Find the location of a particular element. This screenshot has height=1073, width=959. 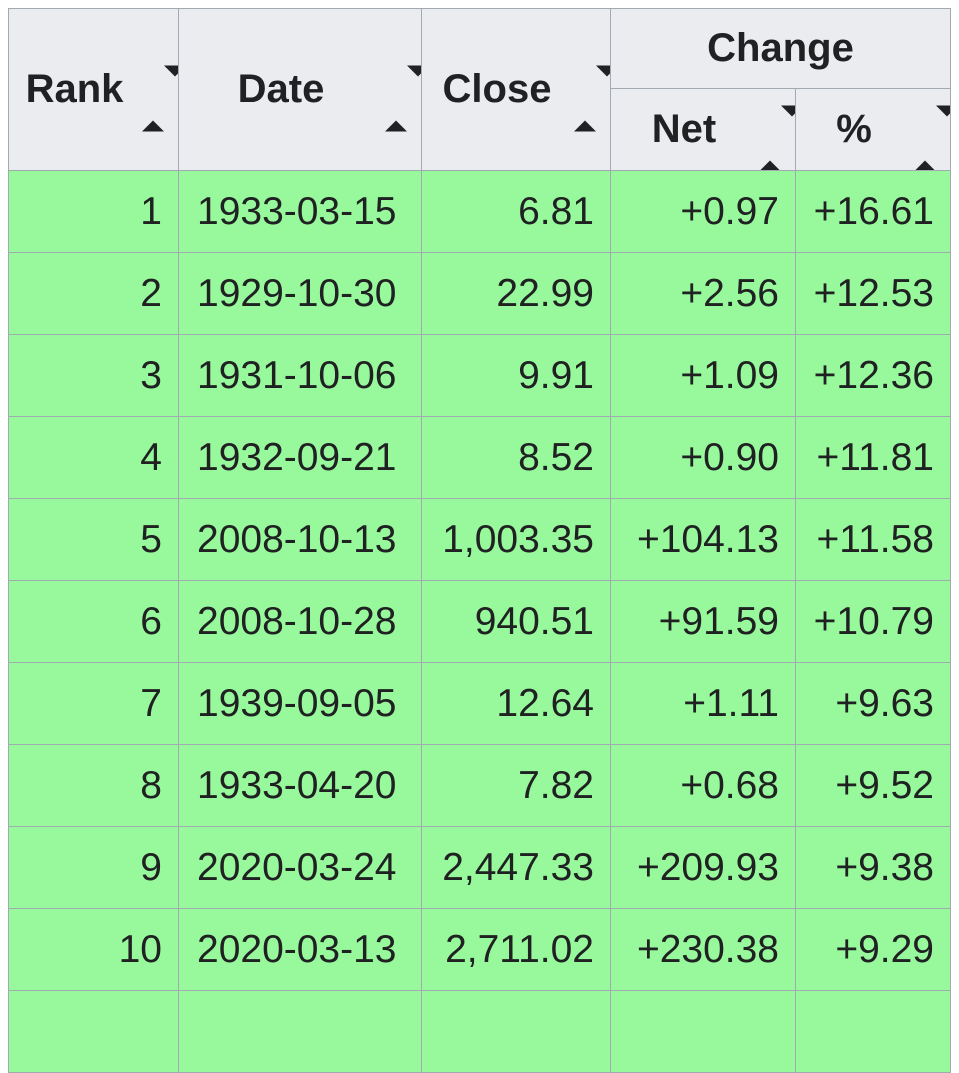

date-cell: 1933-03-15 is located at coordinates (300, 211).